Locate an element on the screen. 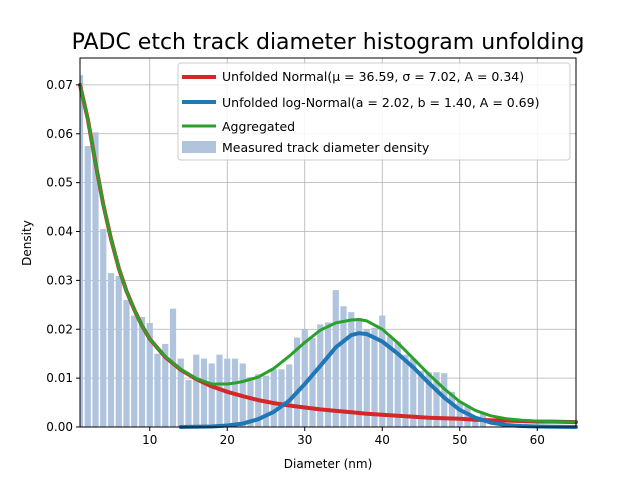  x-tick-label: 40 is located at coordinates (382, 440).